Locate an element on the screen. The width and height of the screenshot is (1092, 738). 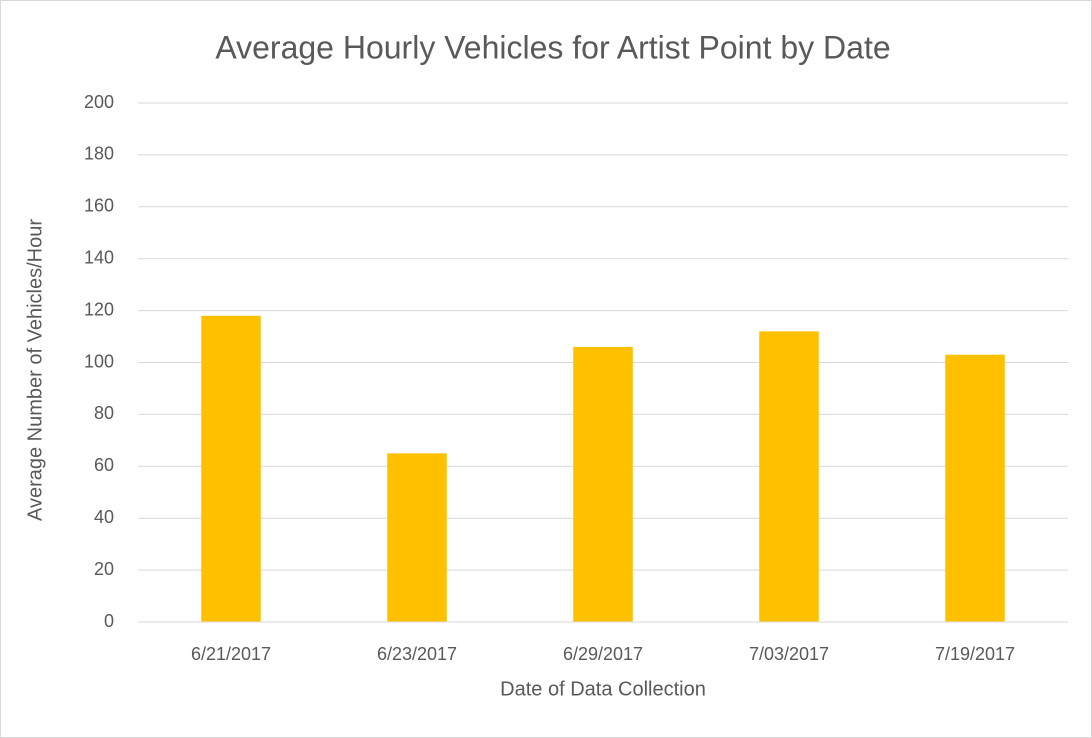
y-tick-label: 120 is located at coordinates (99, 309).